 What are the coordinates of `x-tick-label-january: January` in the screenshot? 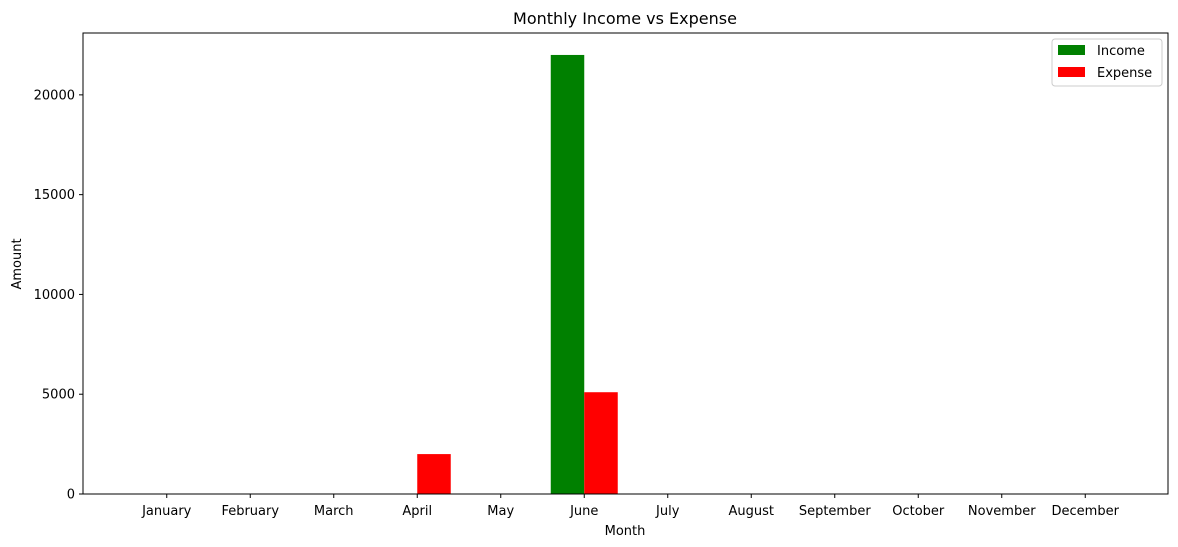 It's located at (166, 511).